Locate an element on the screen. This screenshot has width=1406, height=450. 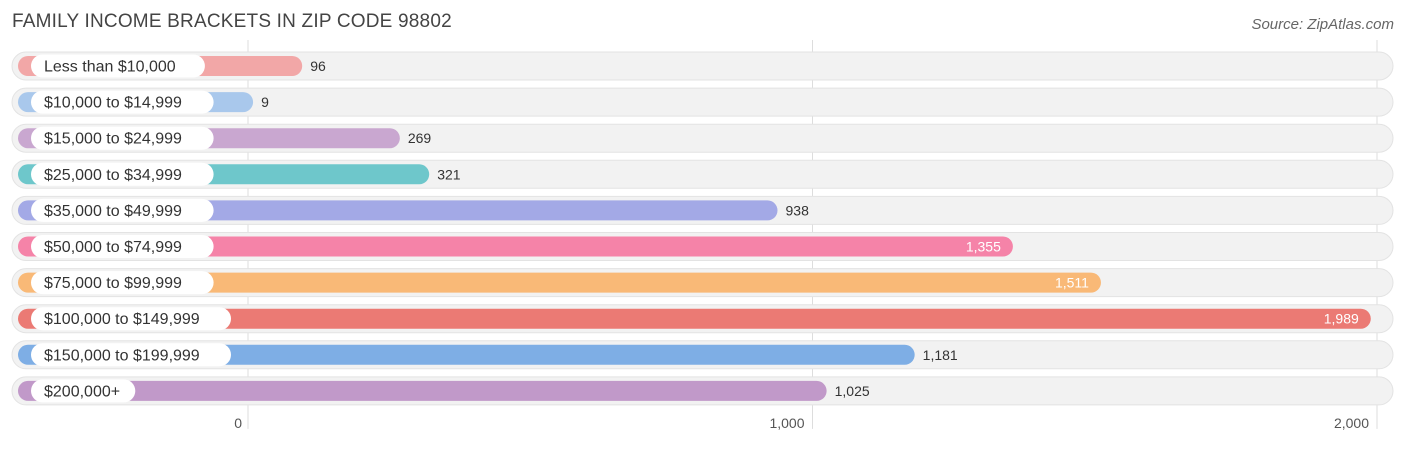
category-label: $35,000 to $49,999 is located at coordinates (113, 211).